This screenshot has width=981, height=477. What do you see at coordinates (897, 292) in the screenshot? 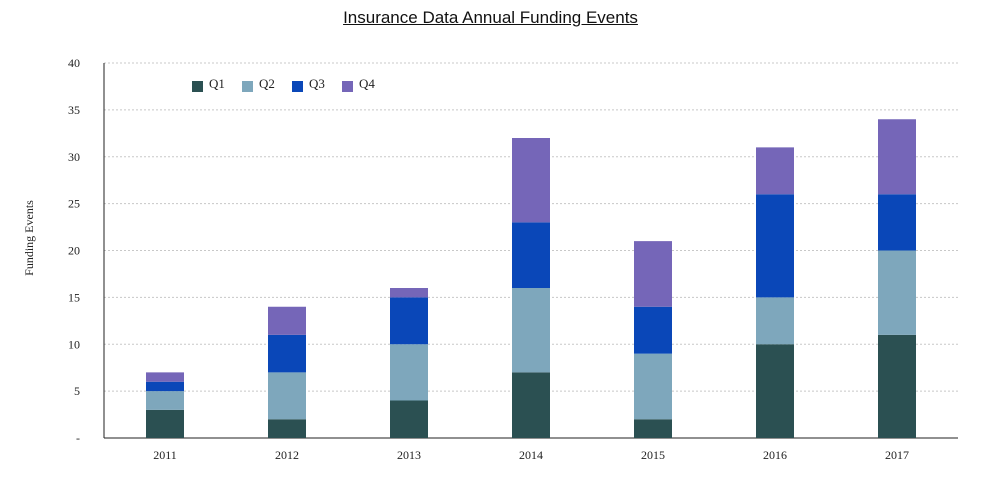
I see `bar-segment-2017-q2` at bounding box center [897, 292].